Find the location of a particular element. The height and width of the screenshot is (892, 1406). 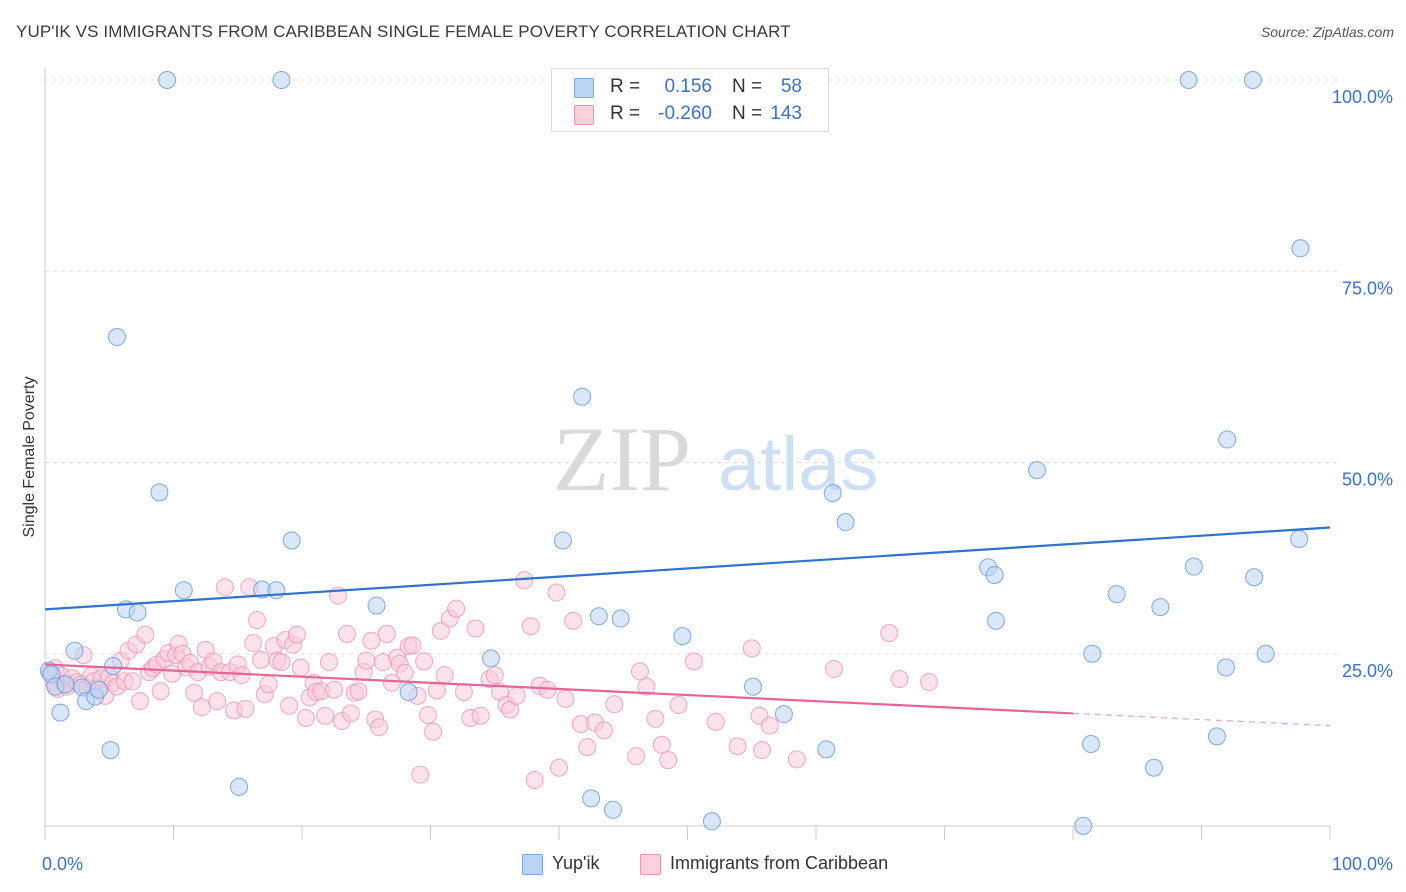

stats-legend: R = 0.156 N = 58 R = -0.260 N = 143 is located at coordinates (690, 100).